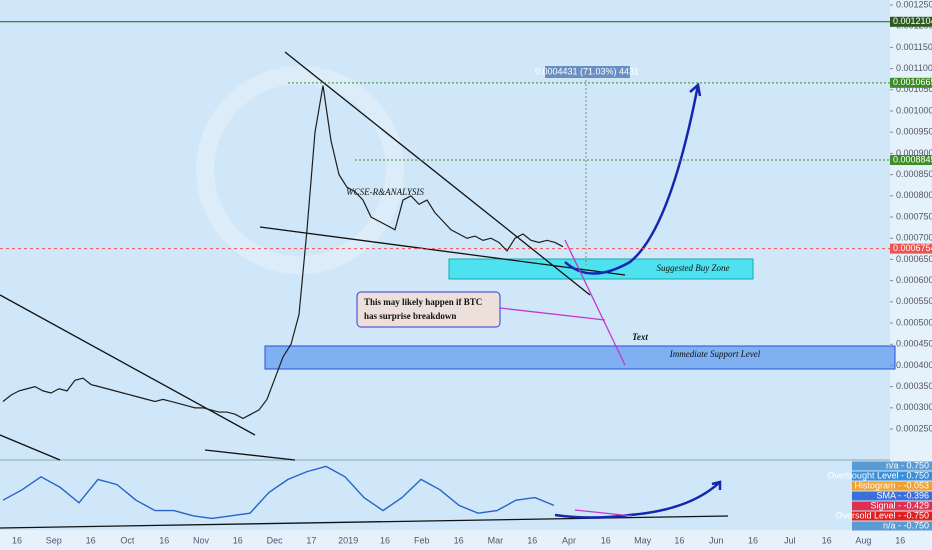 This screenshot has width=932, height=550. I want to click on watermark-text: WCSE-R&ANALYSIS, so click(385, 192).